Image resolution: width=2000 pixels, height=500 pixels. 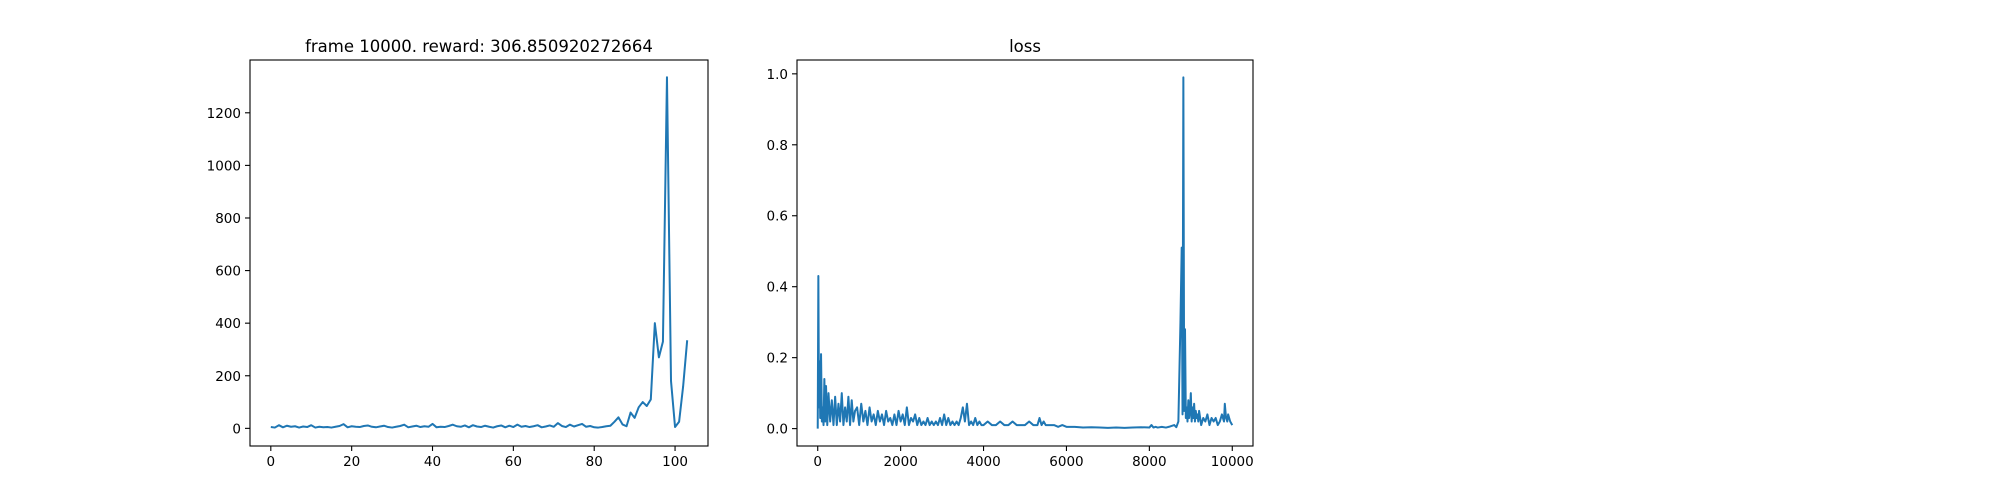 I want to click on loss-chart-x-tick-label: 2000, so click(x=900, y=462).